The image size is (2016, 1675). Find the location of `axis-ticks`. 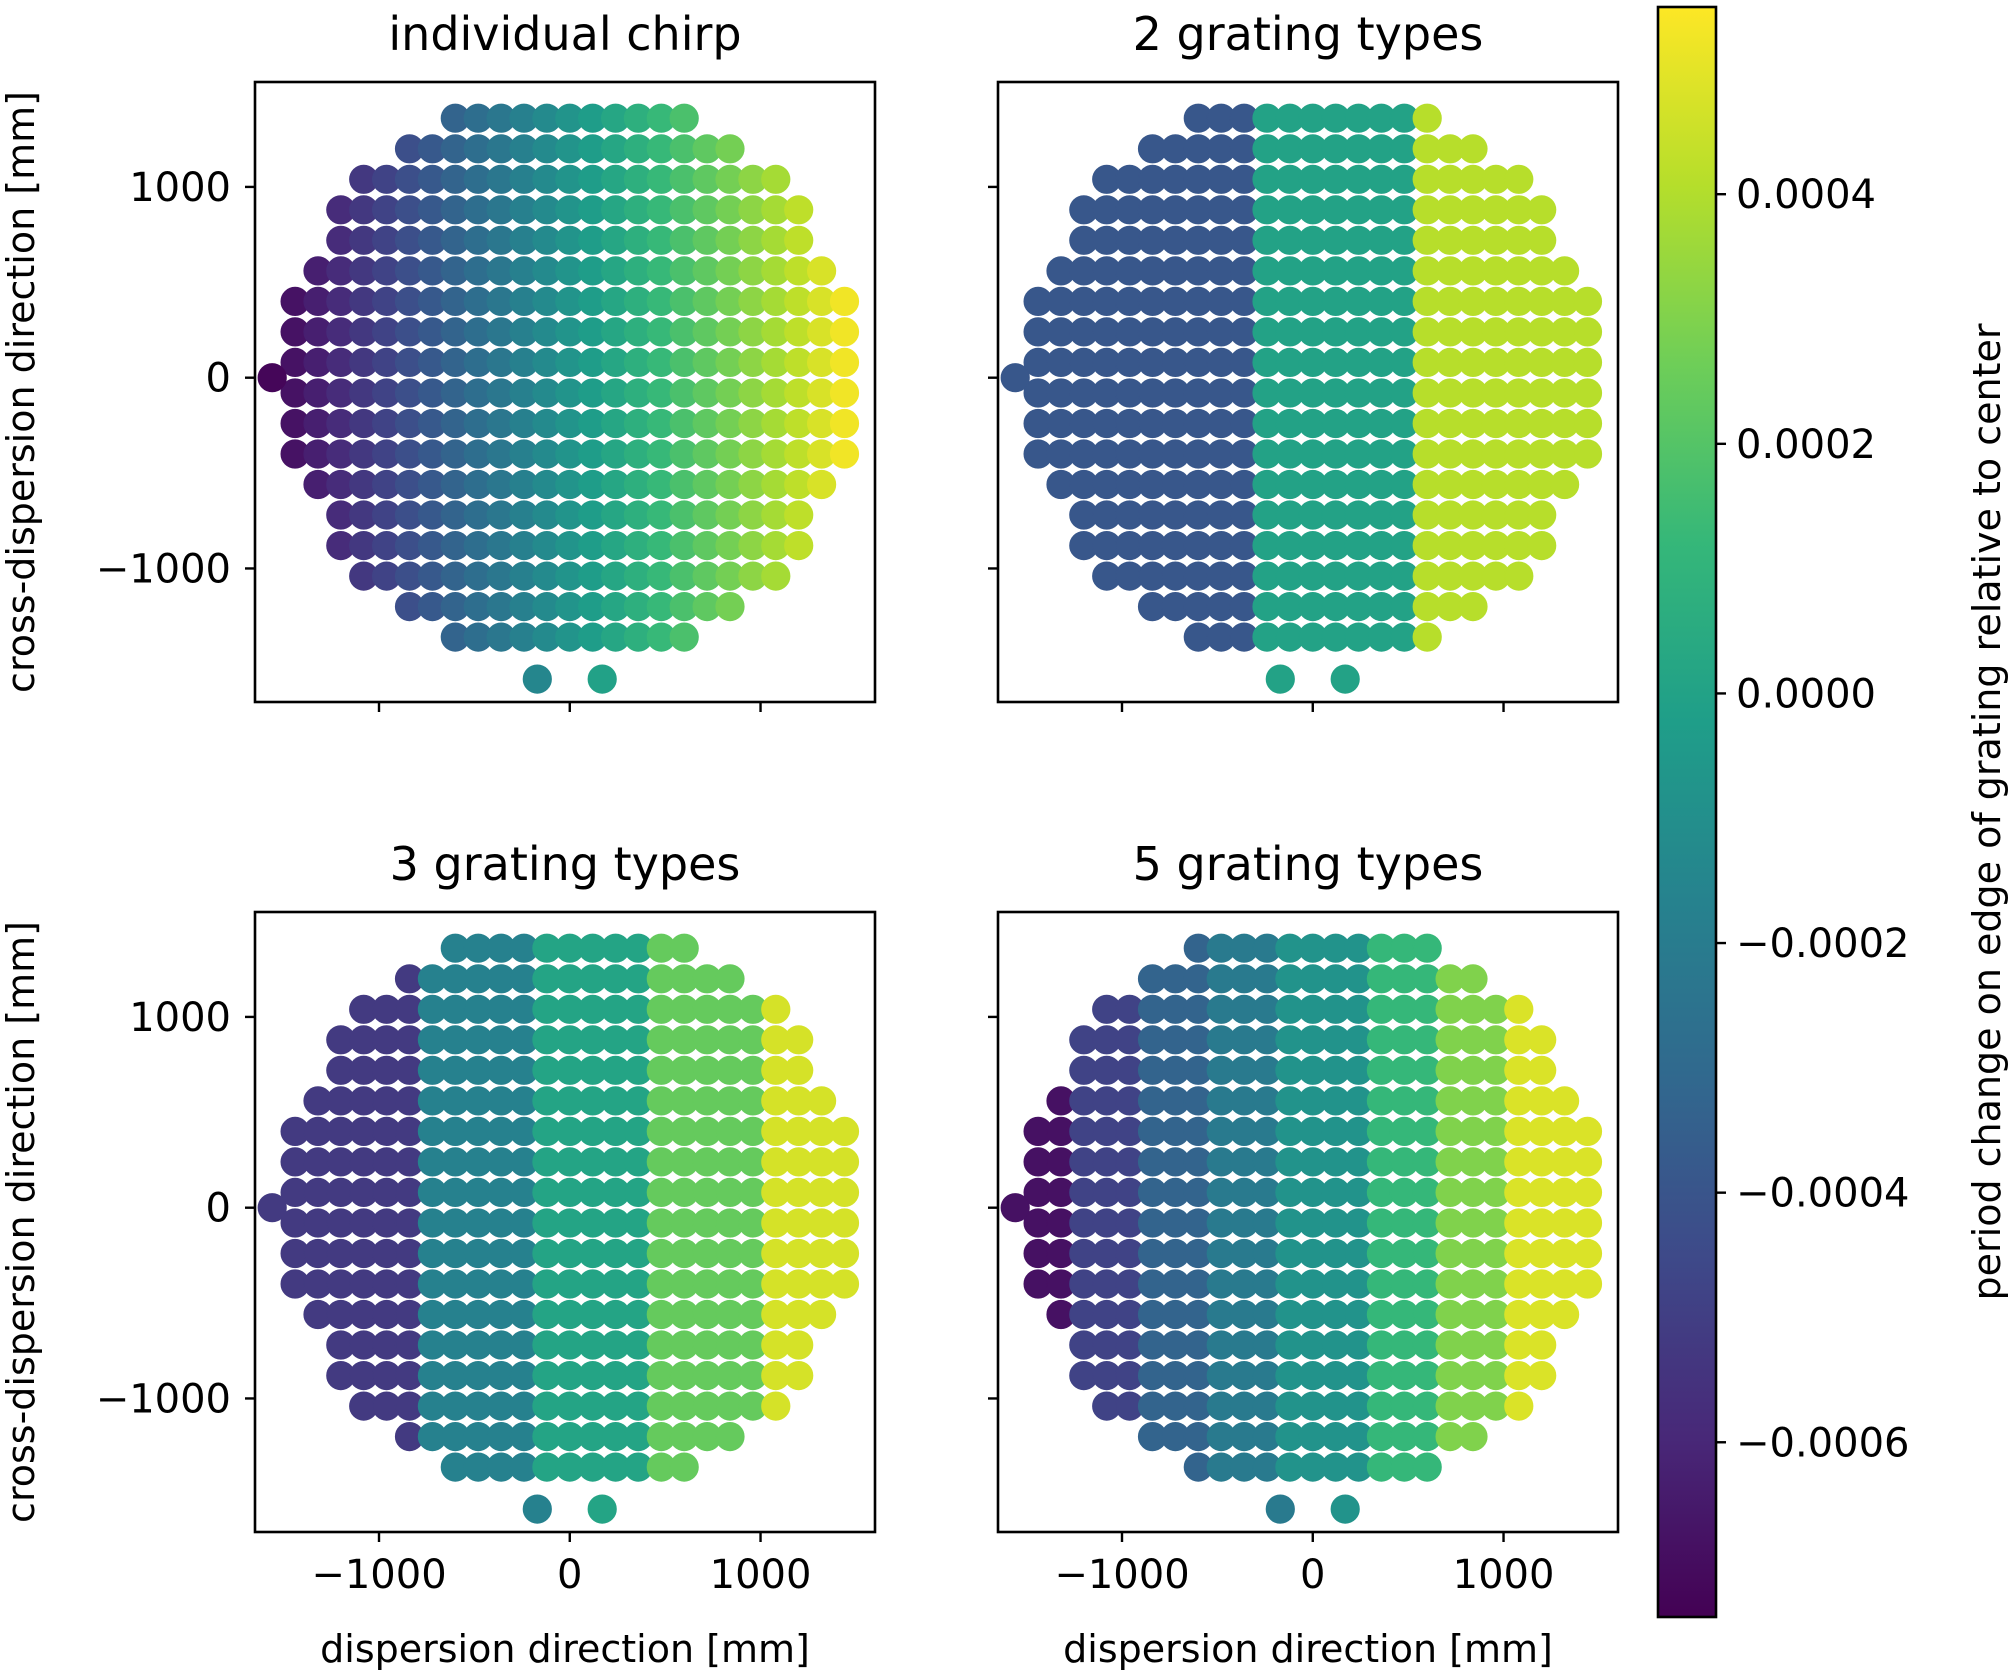

axis-ticks is located at coordinates (1246, 448).